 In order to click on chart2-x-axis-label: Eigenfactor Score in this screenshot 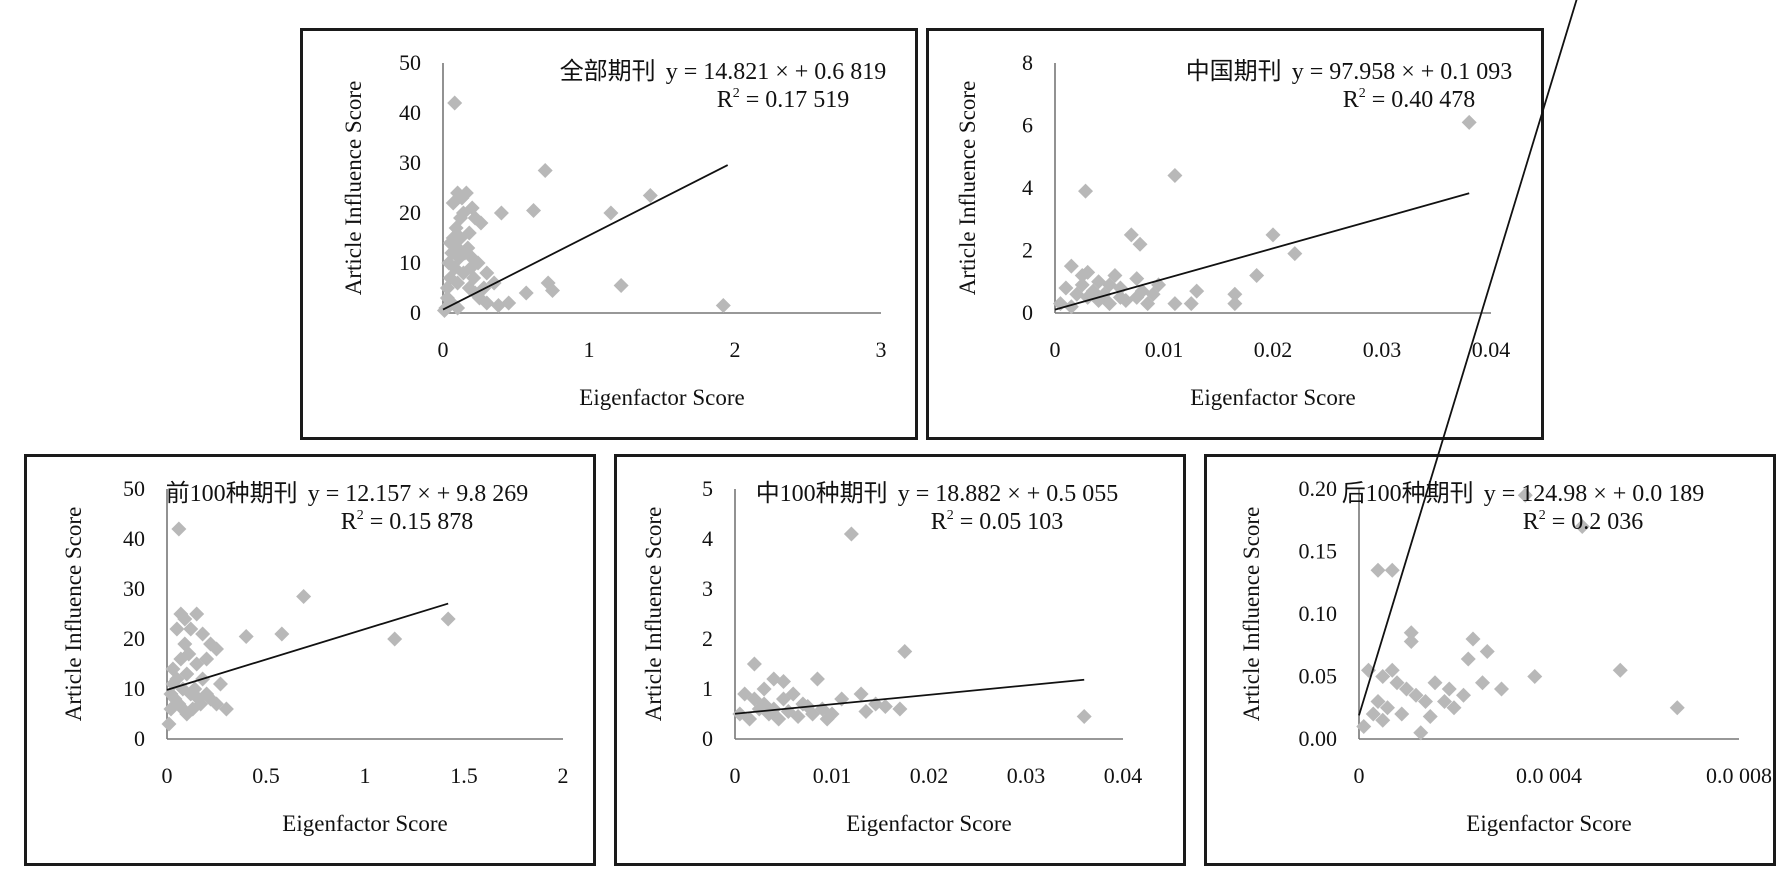, I will do `click(364, 823)`.